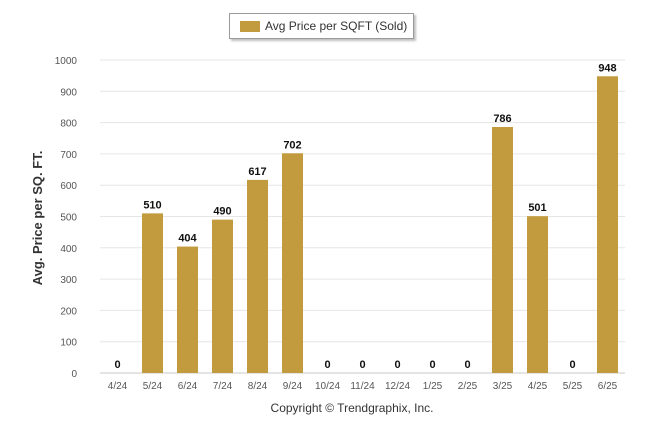 Image resolution: width=646 pixels, height=439 pixels. What do you see at coordinates (607, 68) in the screenshot?
I see `data-label: 948` at bounding box center [607, 68].